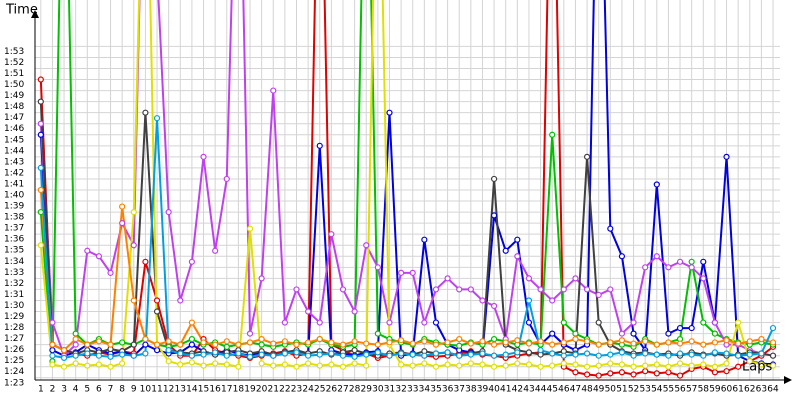  I want to click on y-tick-label: 1:28, so click(14, 328).